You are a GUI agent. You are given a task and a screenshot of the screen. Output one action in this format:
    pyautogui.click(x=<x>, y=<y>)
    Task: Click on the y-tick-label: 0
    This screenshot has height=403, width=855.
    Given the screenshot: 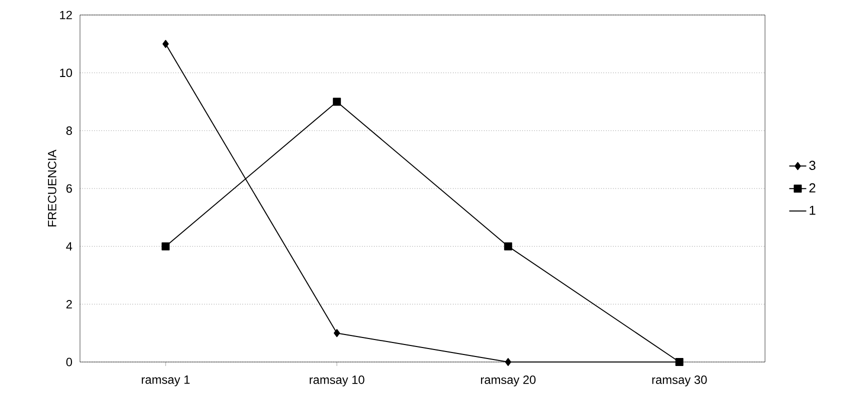 What is the action you would take?
    pyautogui.click(x=69, y=362)
    